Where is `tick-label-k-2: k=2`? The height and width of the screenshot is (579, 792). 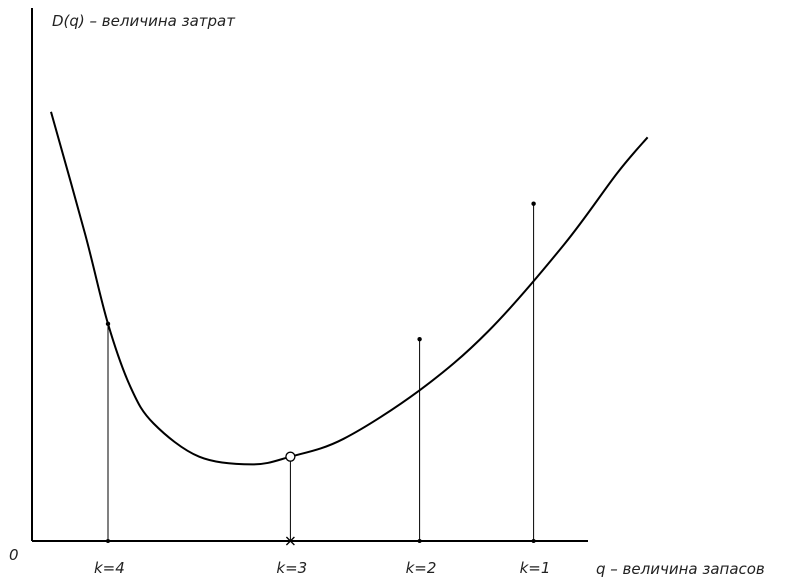
tick-label-k-2: k=2 is located at coordinates (421, 568).